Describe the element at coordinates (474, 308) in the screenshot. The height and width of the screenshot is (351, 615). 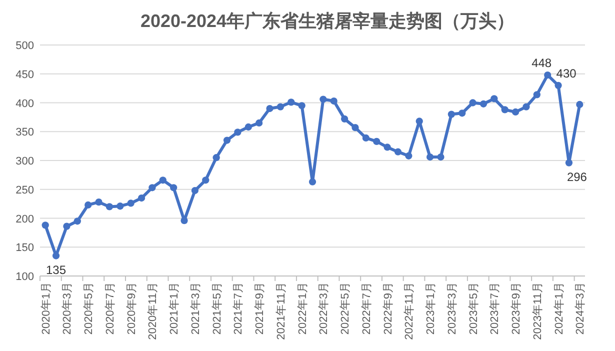
I see `x-tick-label: 2023年5月` at that location.